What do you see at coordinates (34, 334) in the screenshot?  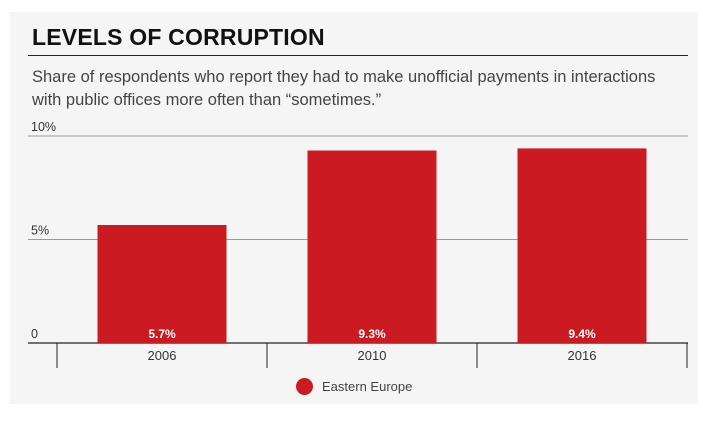 I see `y-tick-label: 0` at bounding box center [34, 334].